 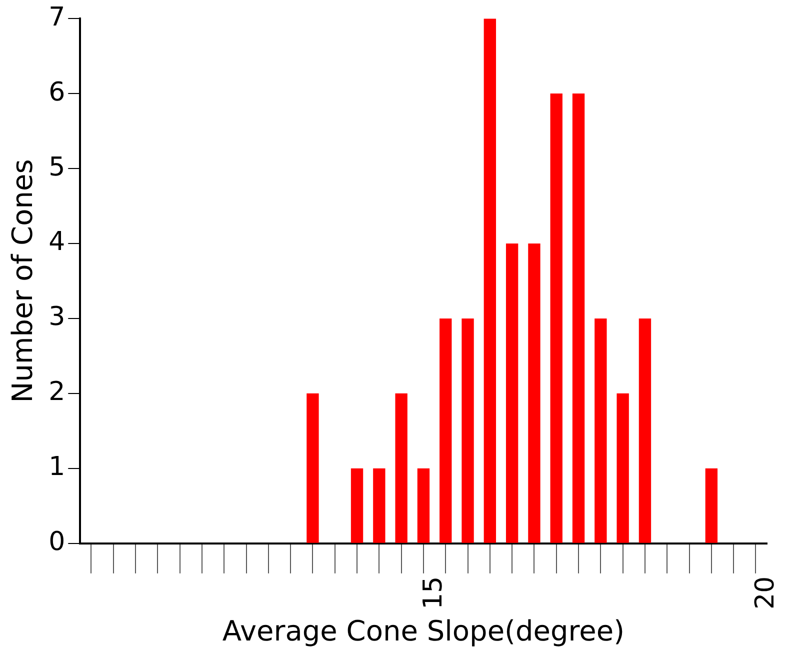 What do you see at coordinates (57, 242) in the screenshot?
I see `y-tick-label: 4` at bounding box center [57, 242].